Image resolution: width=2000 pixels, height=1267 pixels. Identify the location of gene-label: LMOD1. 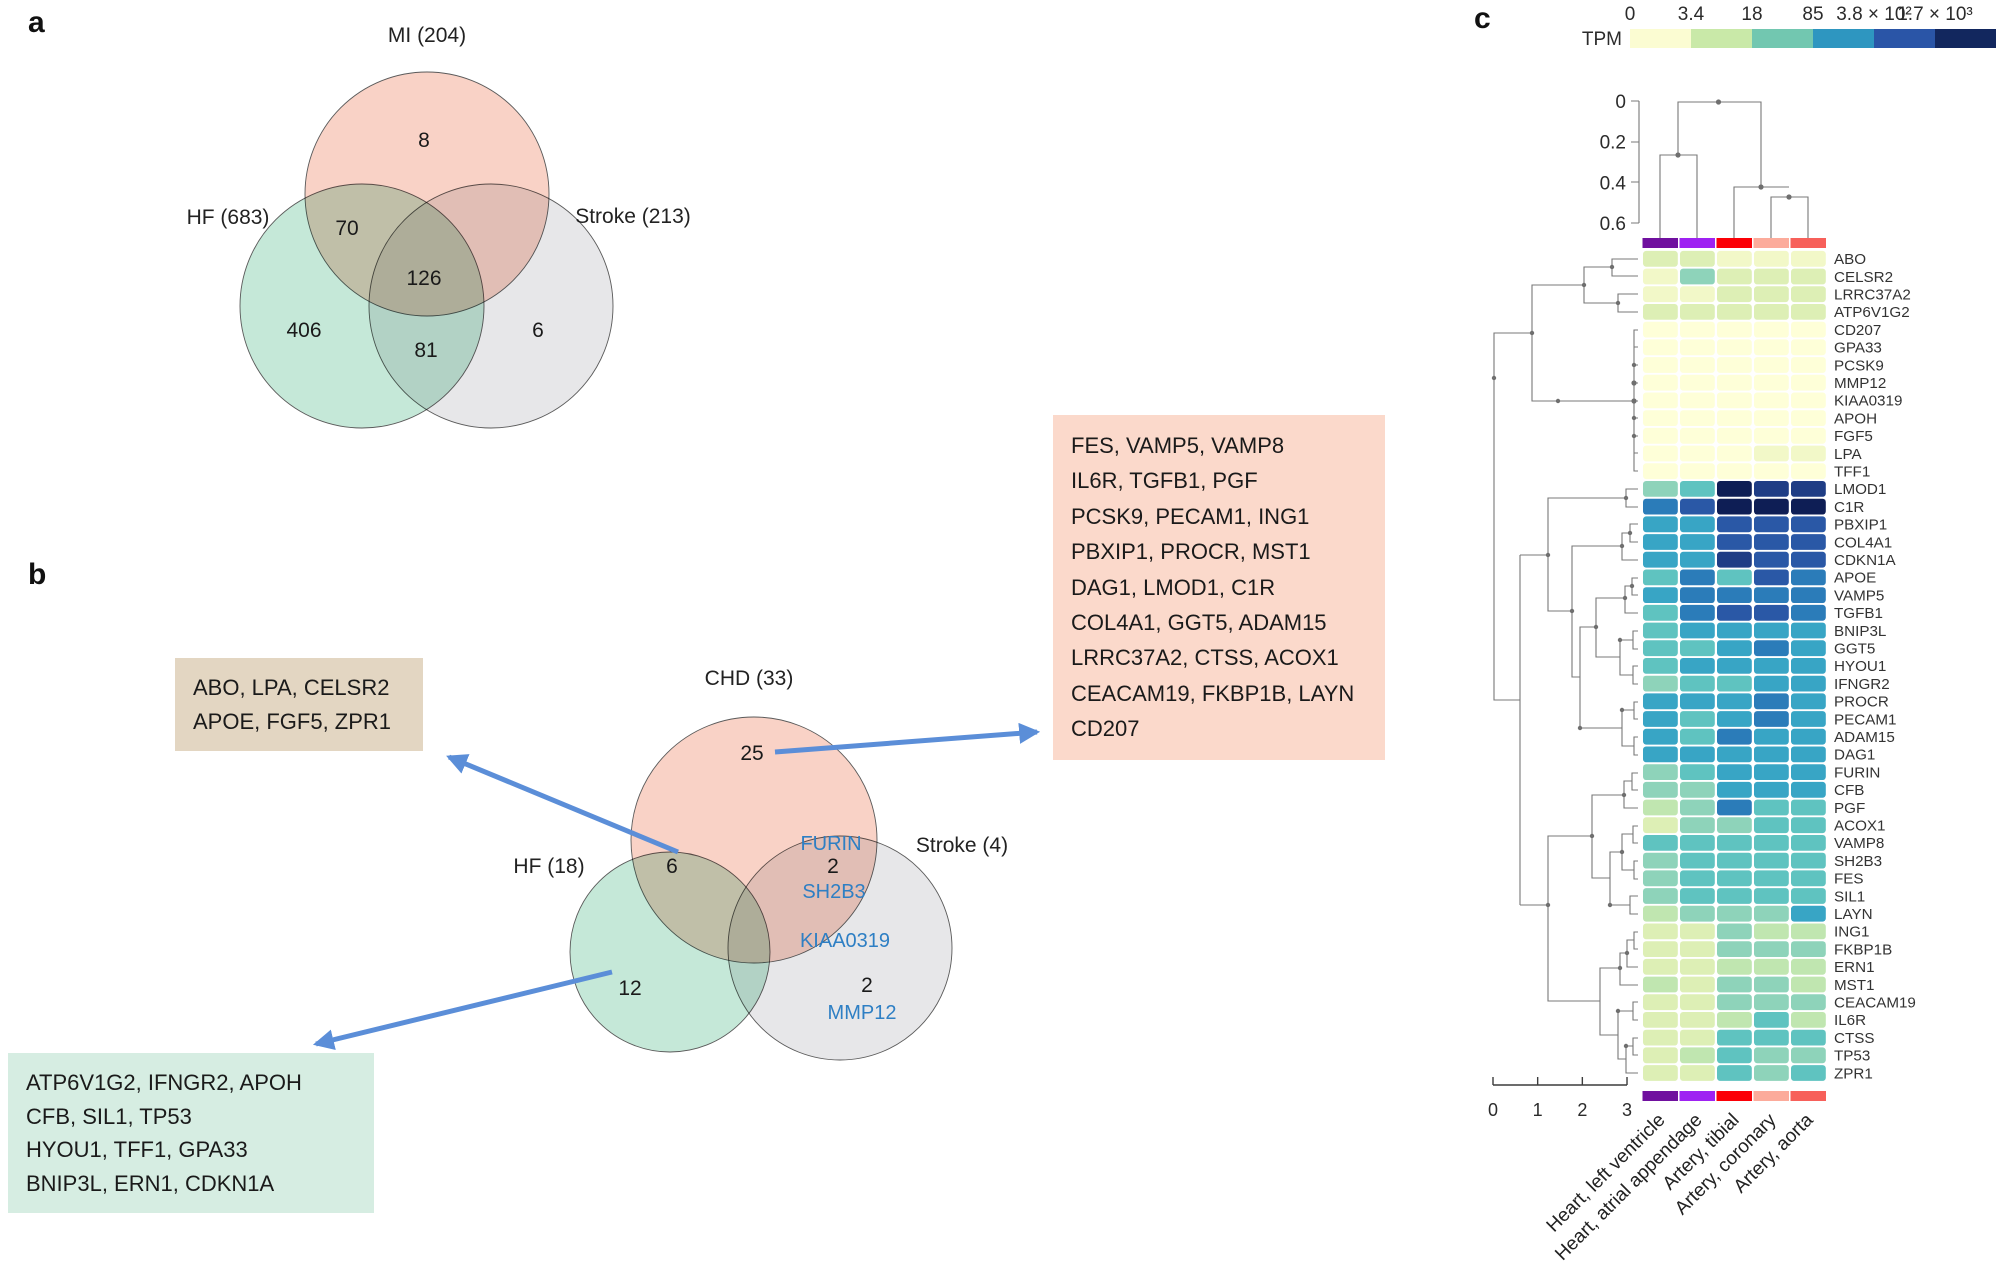
(1860, 489).